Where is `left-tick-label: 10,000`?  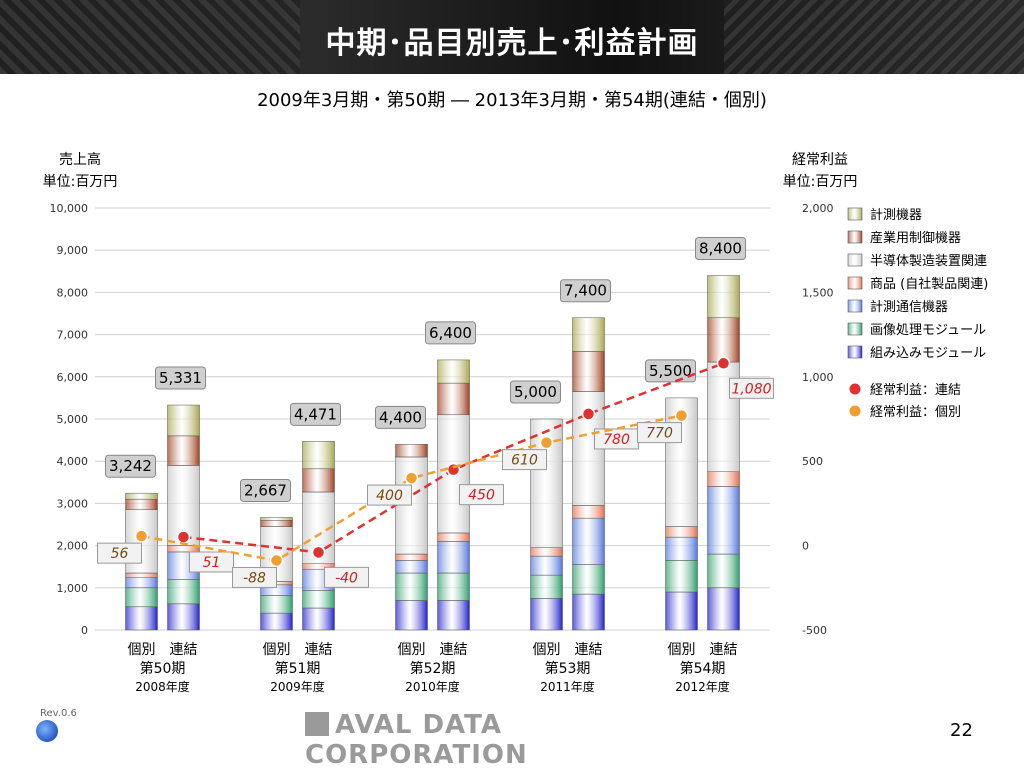 left-tick-label: 10,000 is located at coordinates (69, 208).